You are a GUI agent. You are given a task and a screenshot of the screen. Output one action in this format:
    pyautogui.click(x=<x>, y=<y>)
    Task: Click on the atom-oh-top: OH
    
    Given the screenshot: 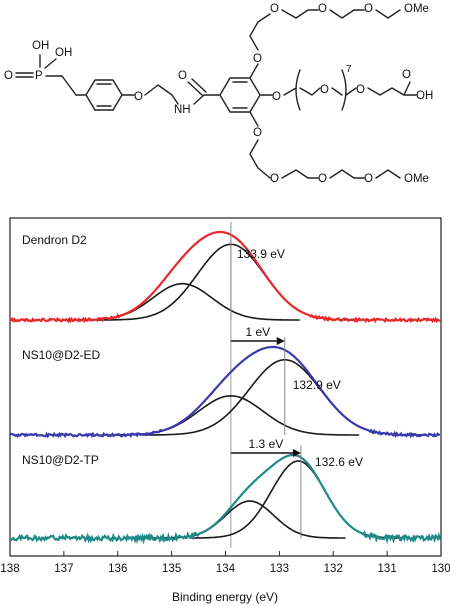 What is the action you would take?
    pyautogui.click(x=40, y=46)
    